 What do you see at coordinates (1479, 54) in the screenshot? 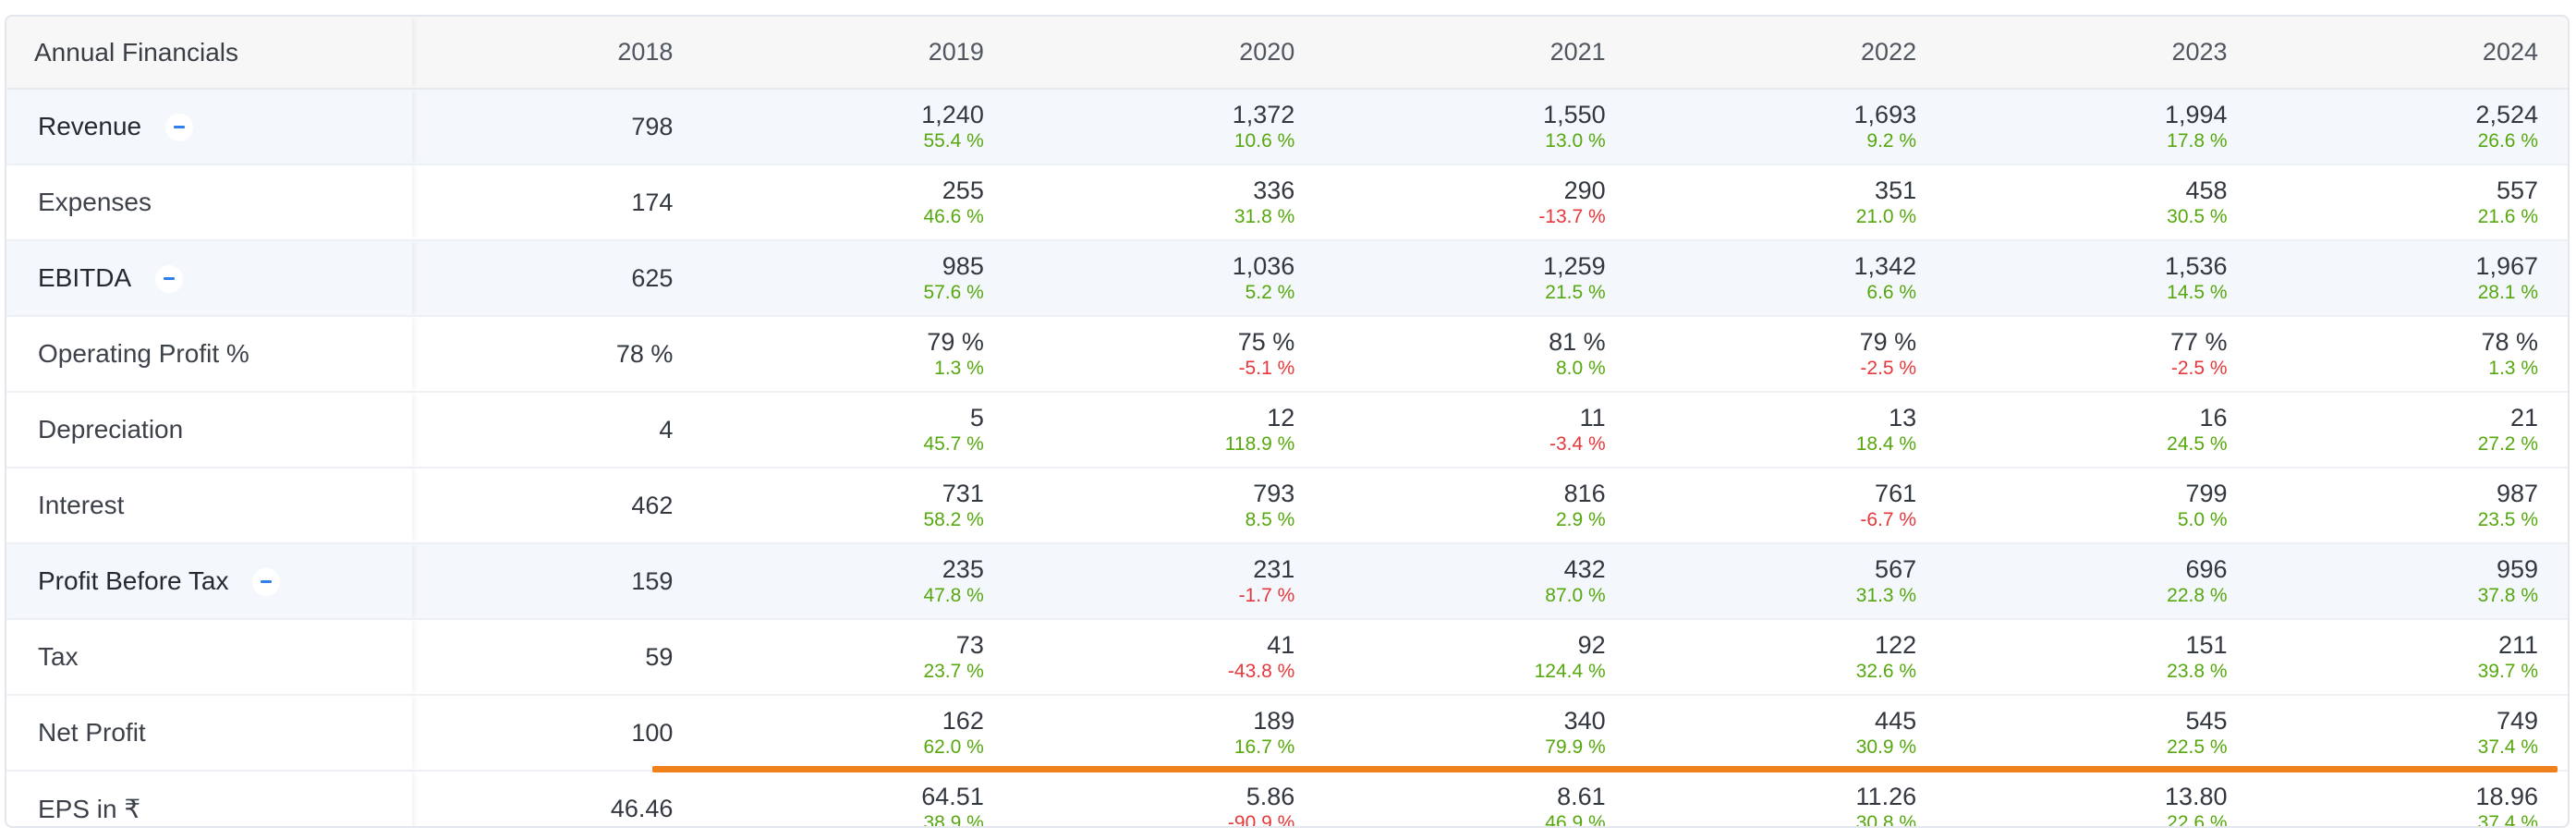
I see `year-header: 2021` at bounding box center [1479, 54].